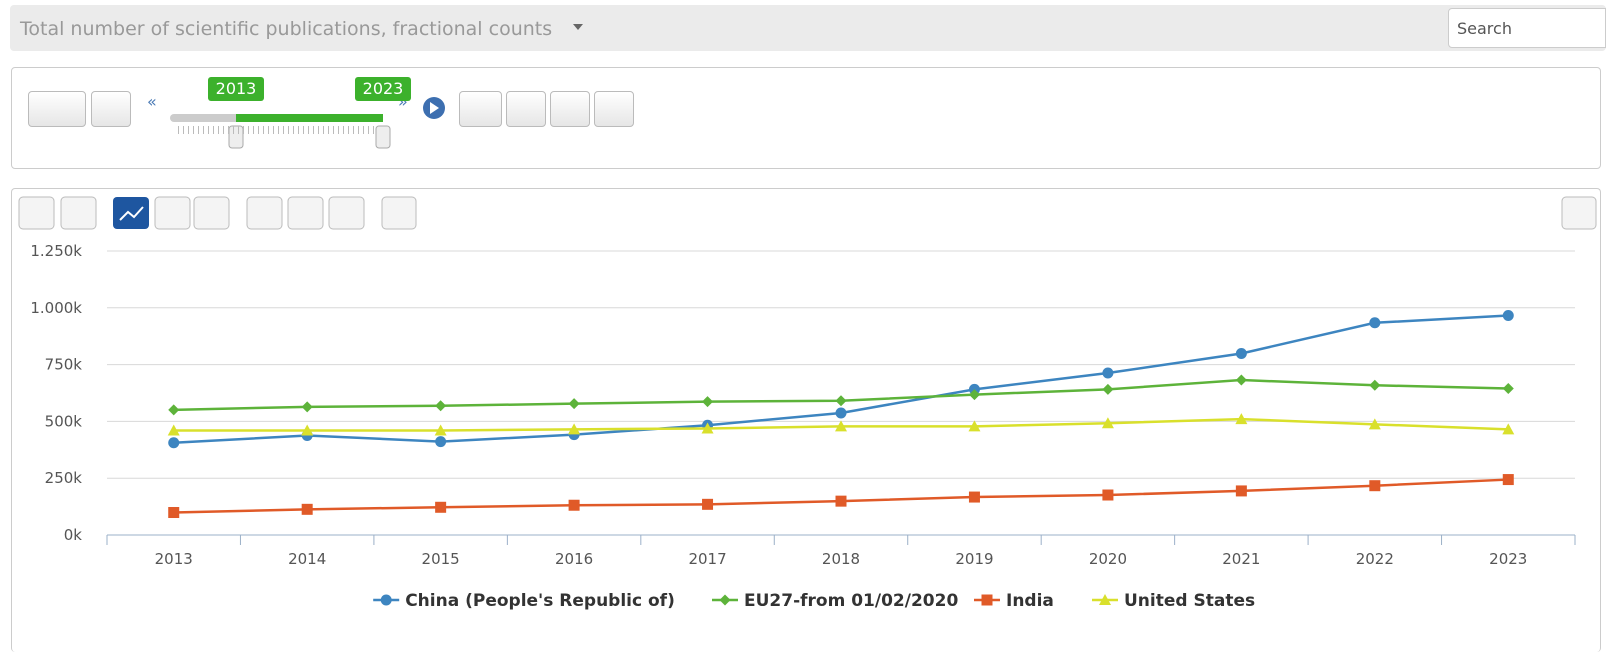 The height and width of the screenshot is (652, 1606). I want to click on x-tick-label: 2016, so click(574, 559).